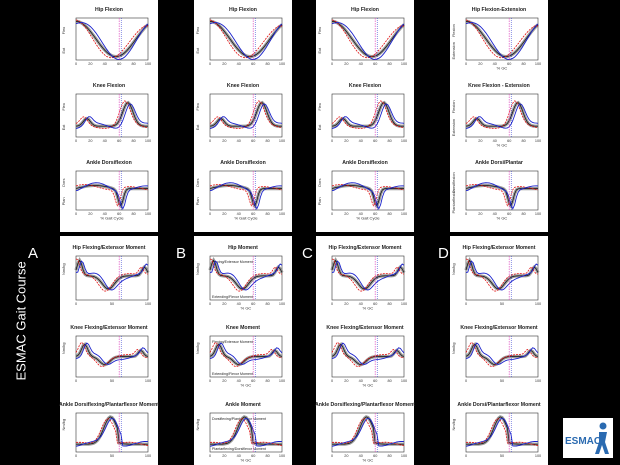 Image resolution: width=620 pixels, height=465 pixels. I want to click on chart-7: Knee Flexion Flex Ext 0 20 40 60 80 100, so click(362, 113).